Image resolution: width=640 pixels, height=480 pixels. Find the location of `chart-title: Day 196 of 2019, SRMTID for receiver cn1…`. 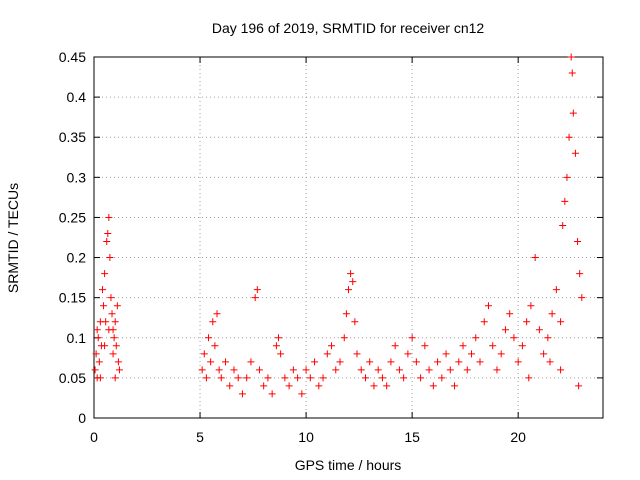

chart-title: Day 196 of 2019, SRMTID for receiver cn1… is located at coordinates (348, 28).